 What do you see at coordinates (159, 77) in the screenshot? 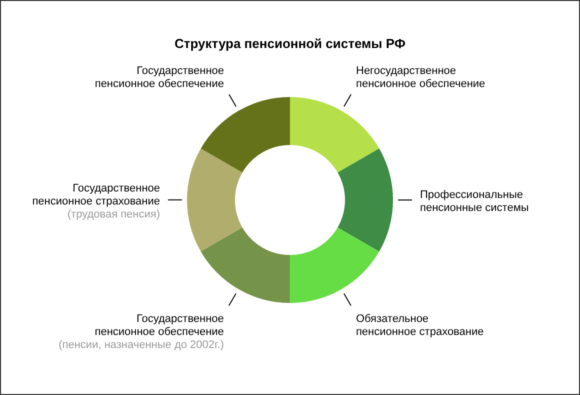
I see `slice-label: Государственное пенсионное обеспечение` at bounding box center [159, 77].